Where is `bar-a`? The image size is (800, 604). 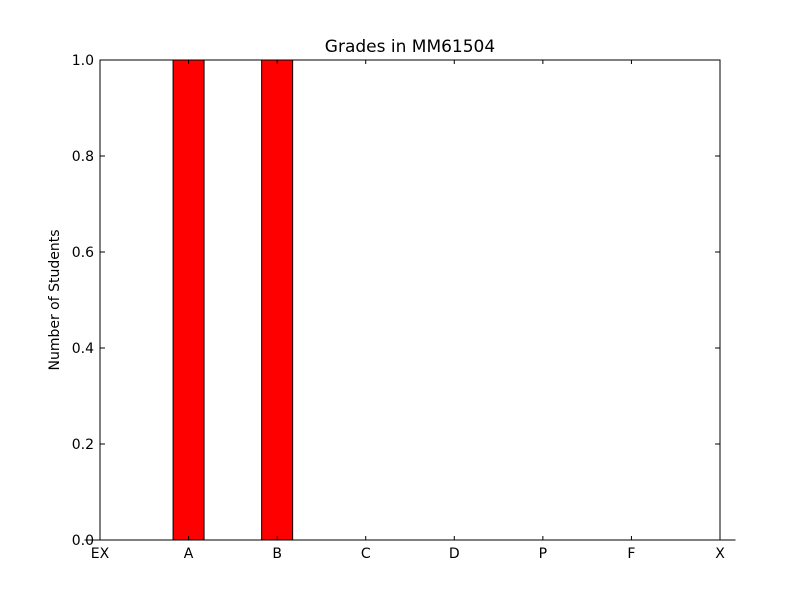
bar-a is located at coordinates (188, 300).